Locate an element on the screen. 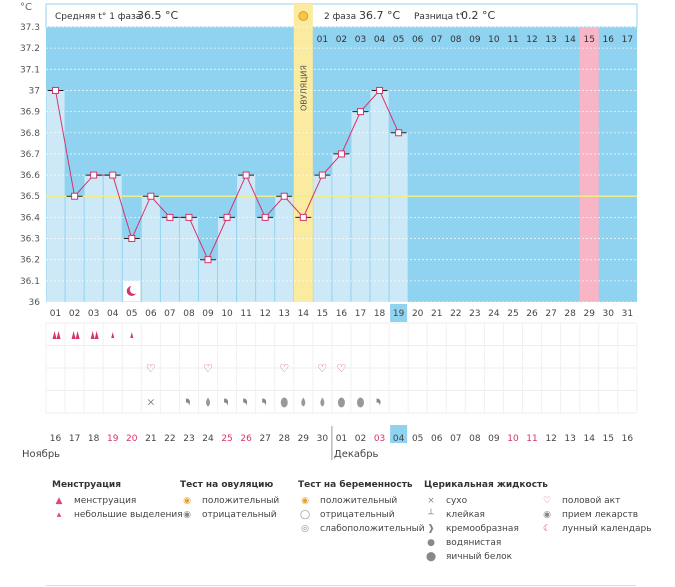 Image resolution: width=675 pixels, height=587 pixels. legend-title: Церикальная жидкость is located at coordinates (486, 485).